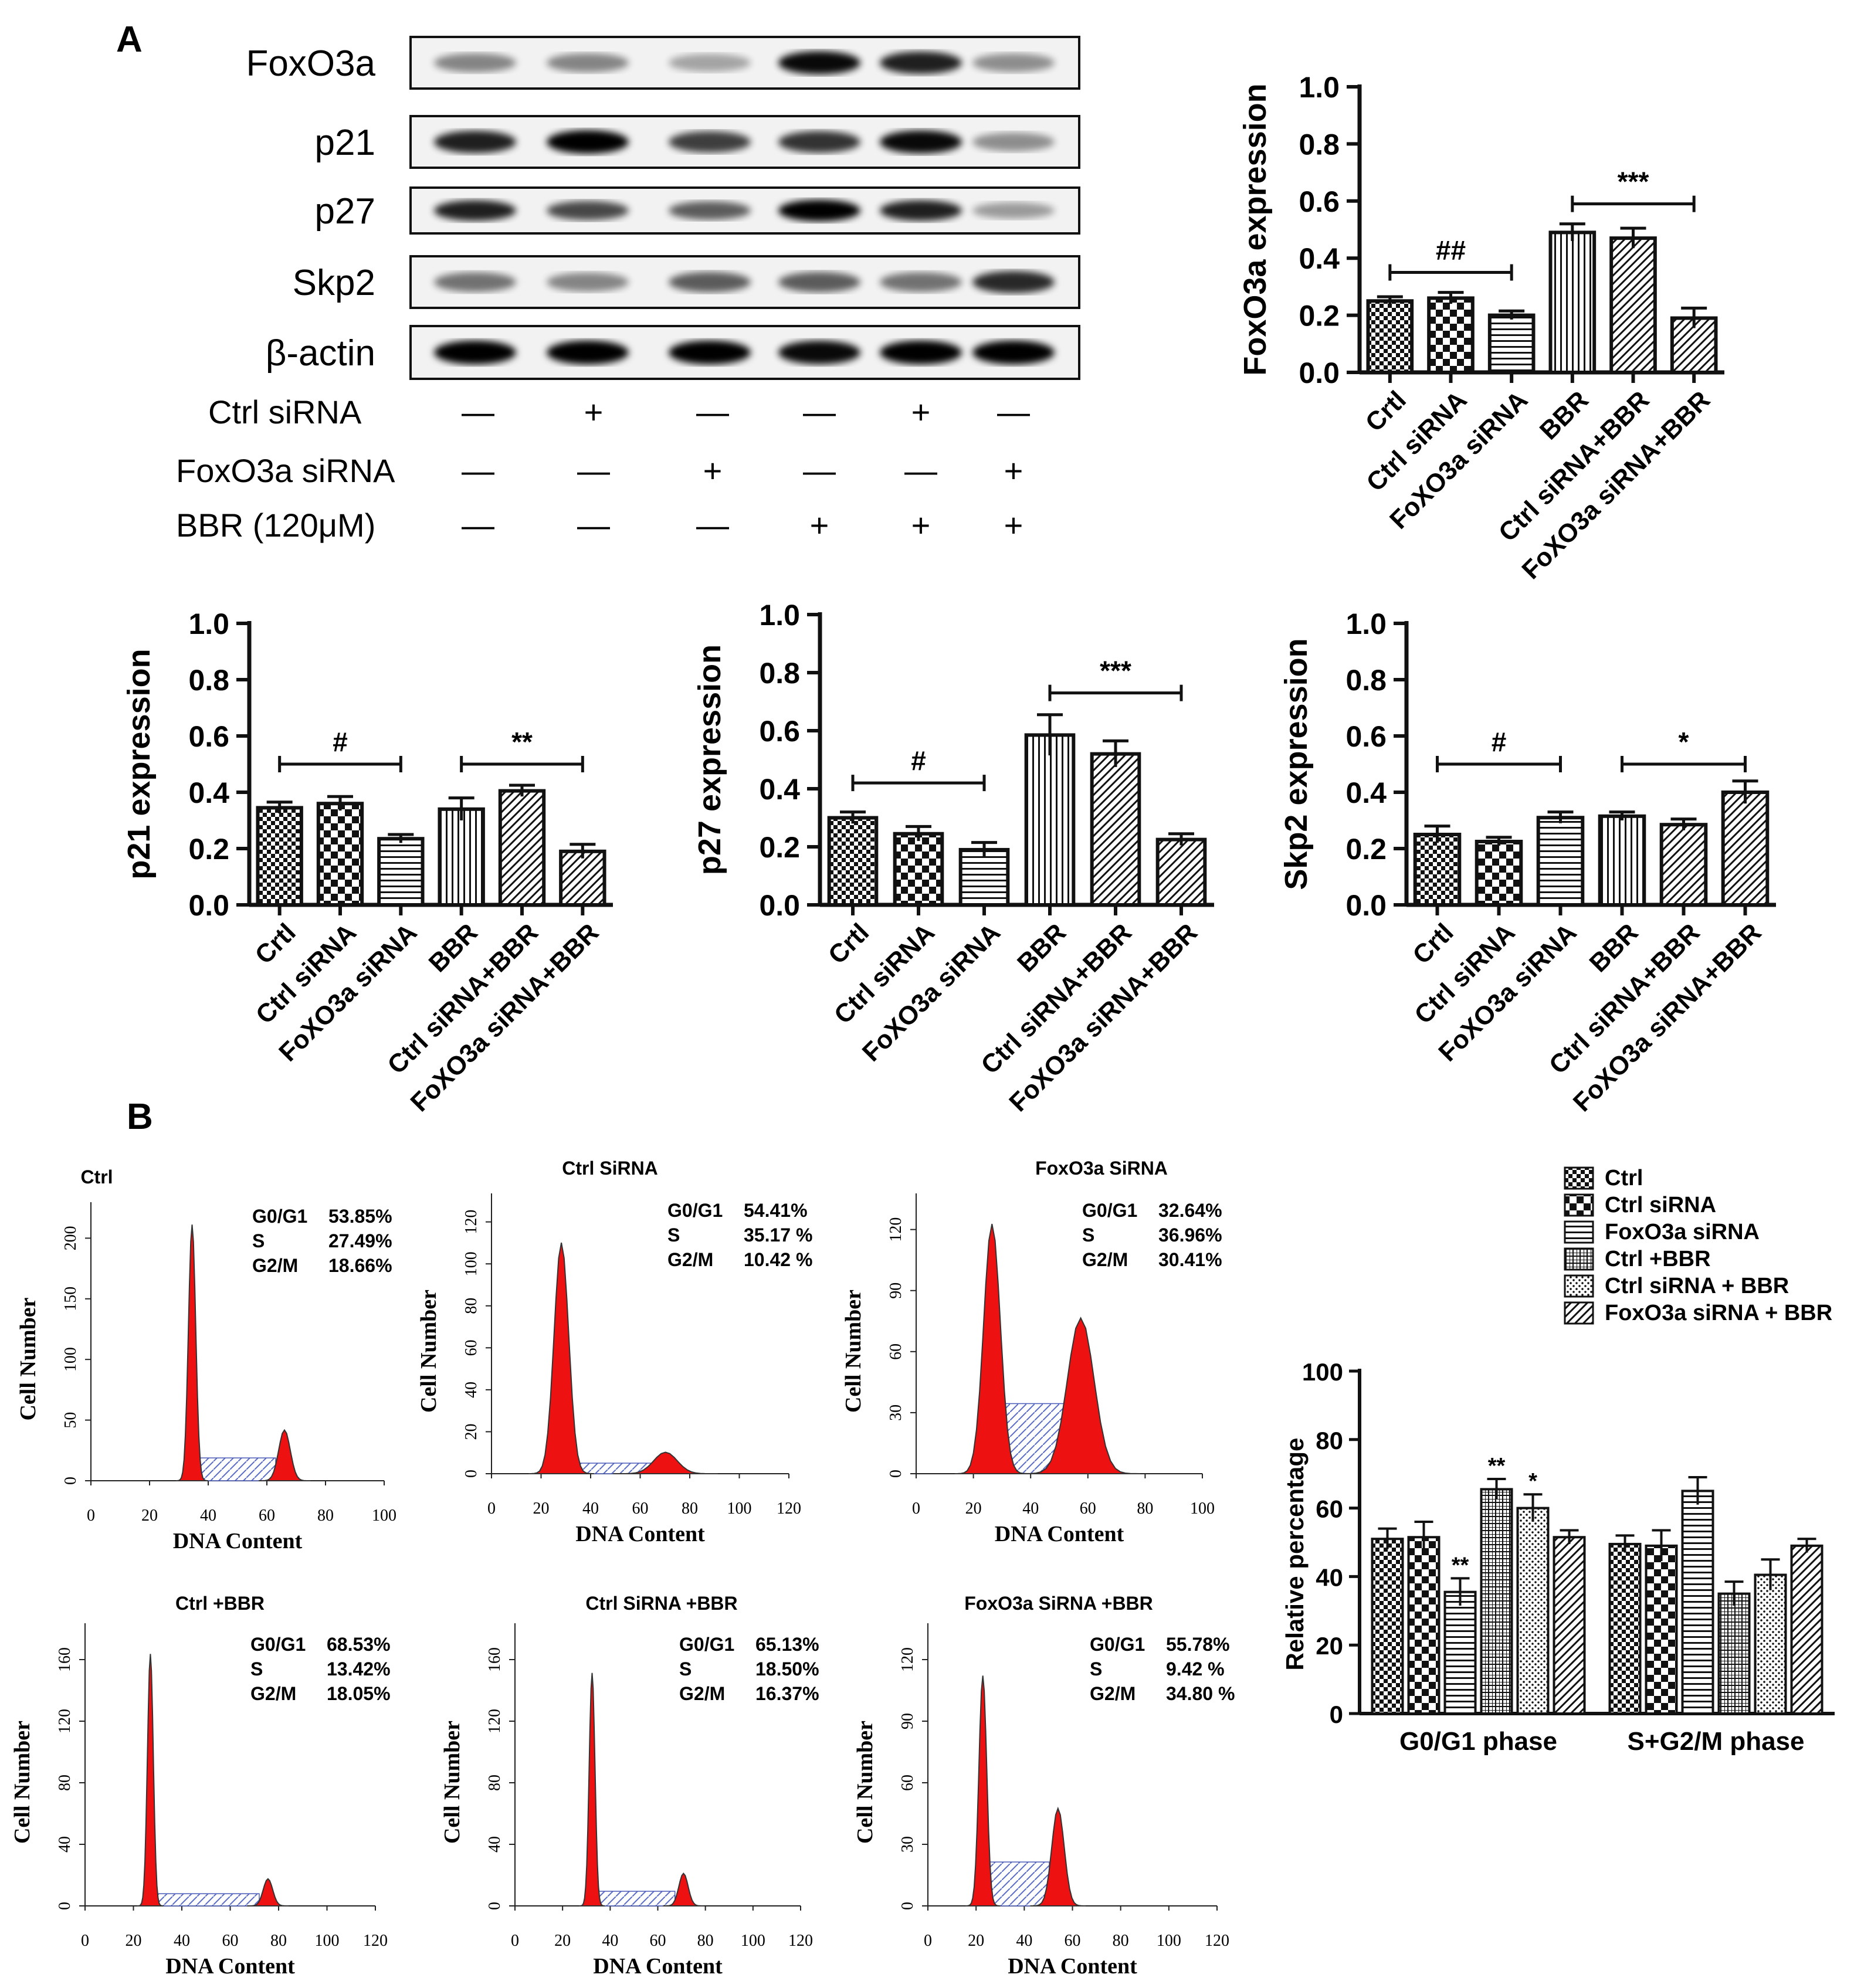 This screenshot has height=1988, width=1854. I want to click on phase-stat-value: 54.41%, so click(776, 1210).